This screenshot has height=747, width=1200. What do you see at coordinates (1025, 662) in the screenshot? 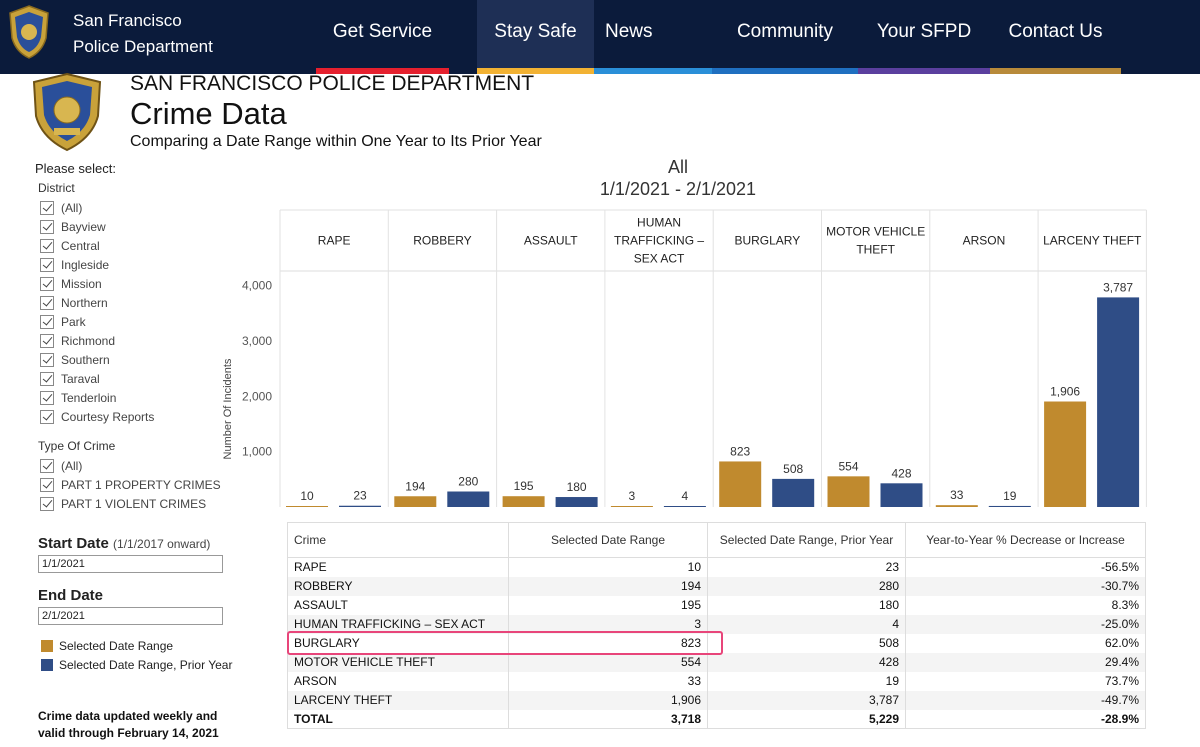
I see `table-cell: 29.4%` at bounding box center [1025, 662].